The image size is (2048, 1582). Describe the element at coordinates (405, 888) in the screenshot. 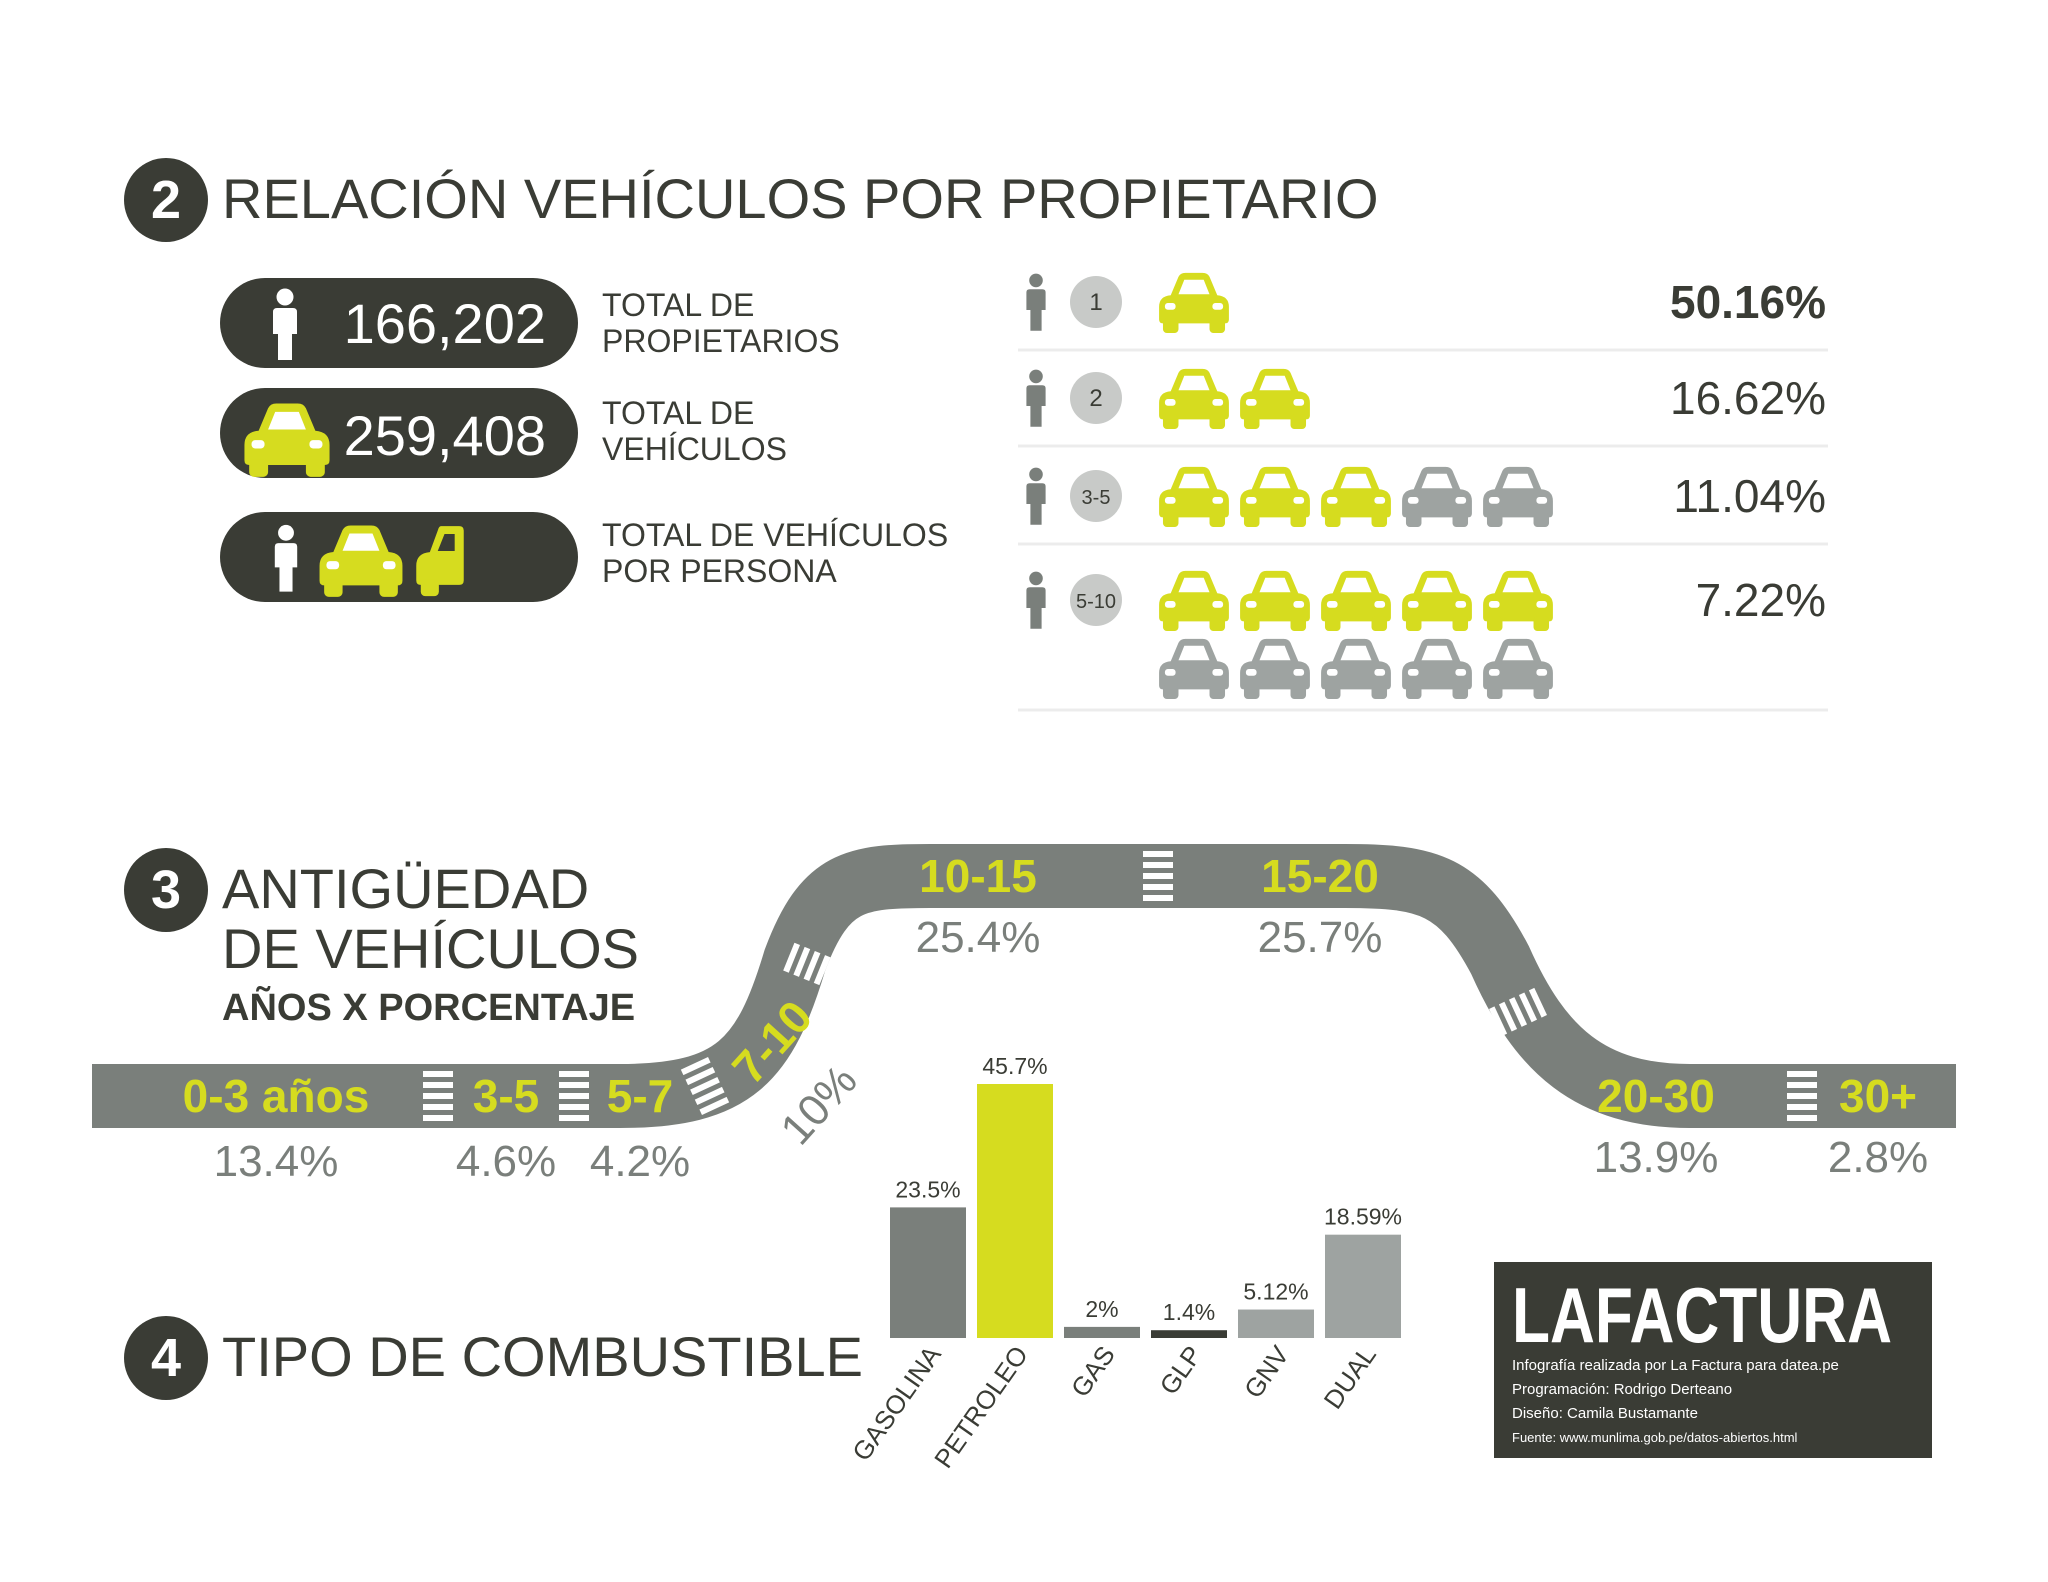

I see `section3-title-line1: ANTIGÜEDAD` at that location.